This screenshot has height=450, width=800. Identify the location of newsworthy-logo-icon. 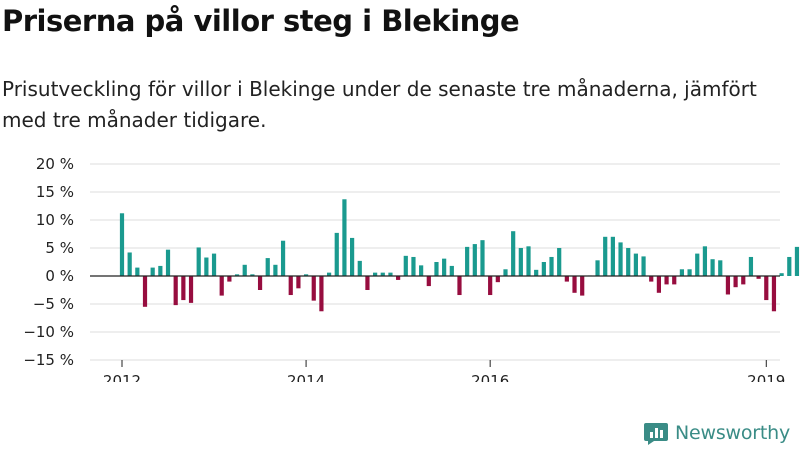
(656, 434).